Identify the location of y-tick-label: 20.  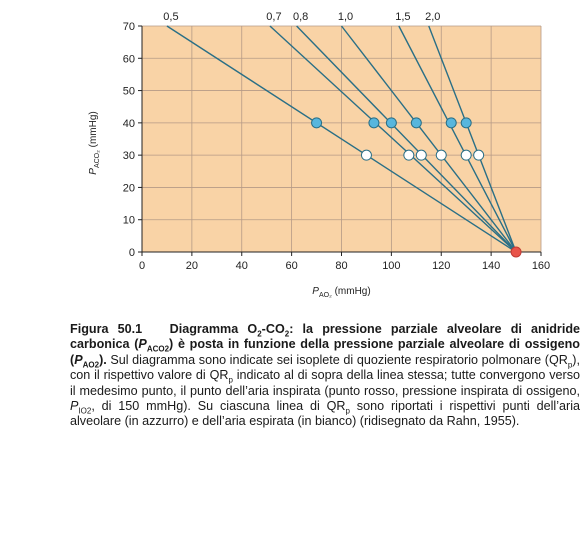
(129, 188).